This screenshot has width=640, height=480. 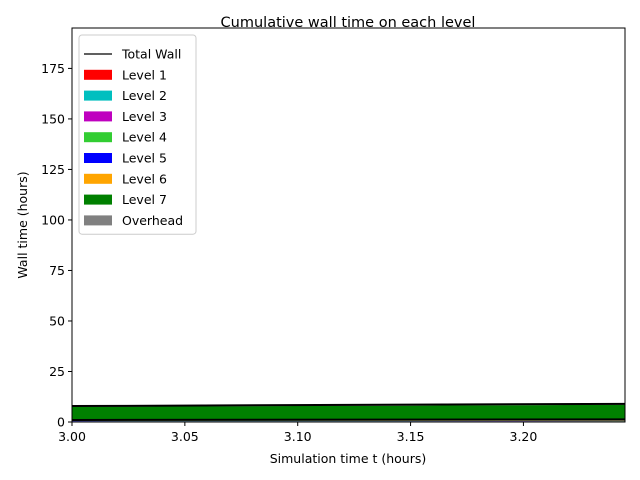 I want to click on y-tick-label: 0, so click(x=61, y=422).